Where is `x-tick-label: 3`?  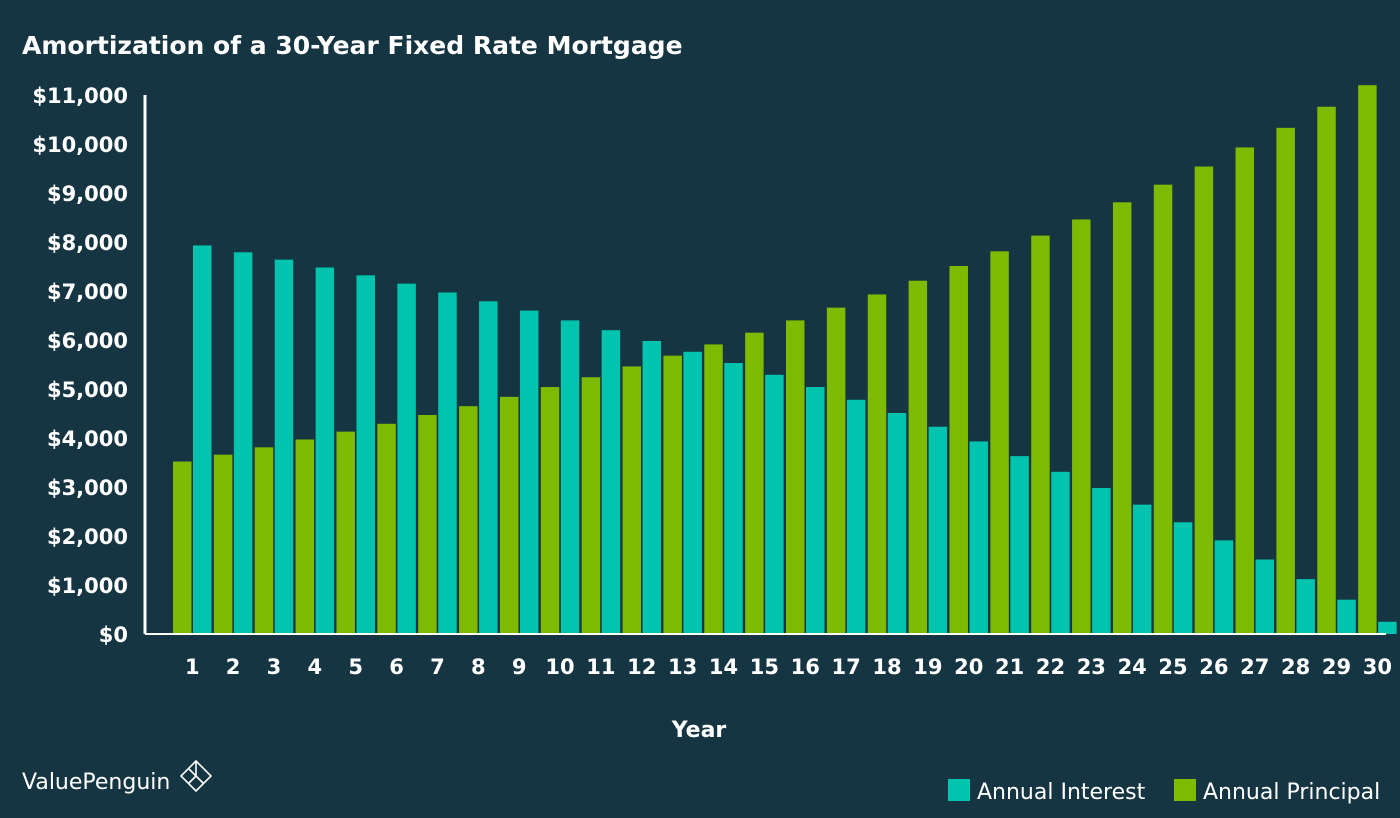 x-tick-label: 3 is located at coordinates (274, 667).